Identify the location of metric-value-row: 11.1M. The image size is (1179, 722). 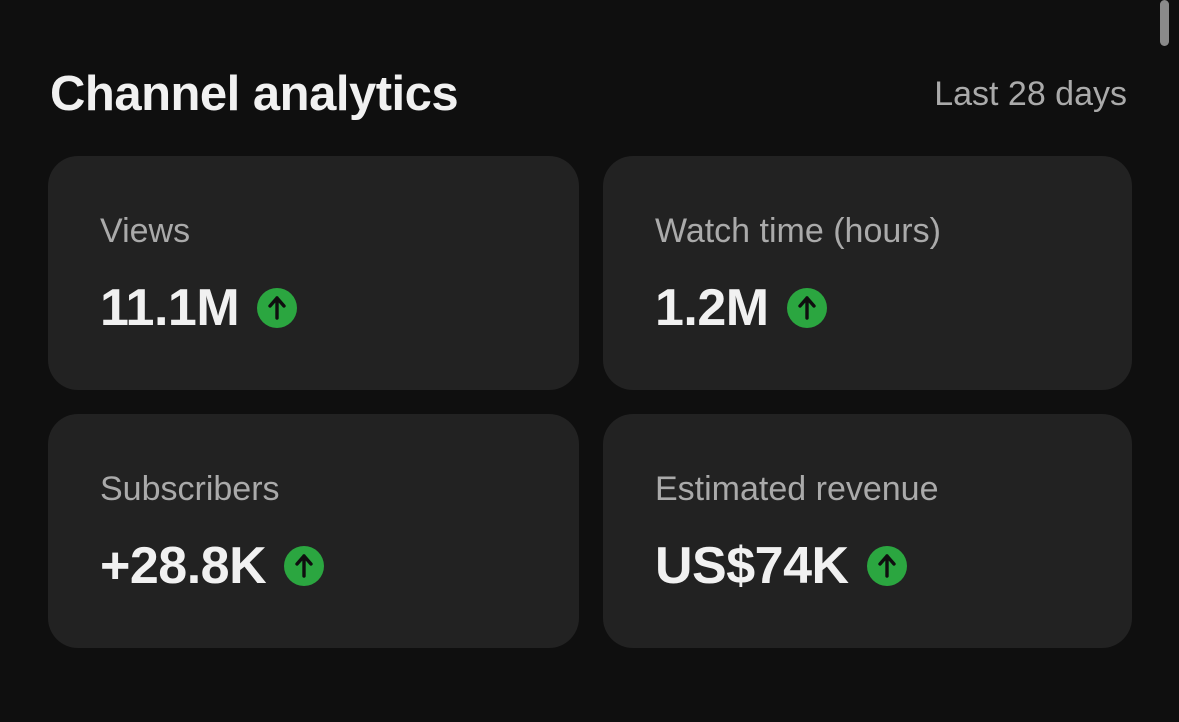
(199, 308).